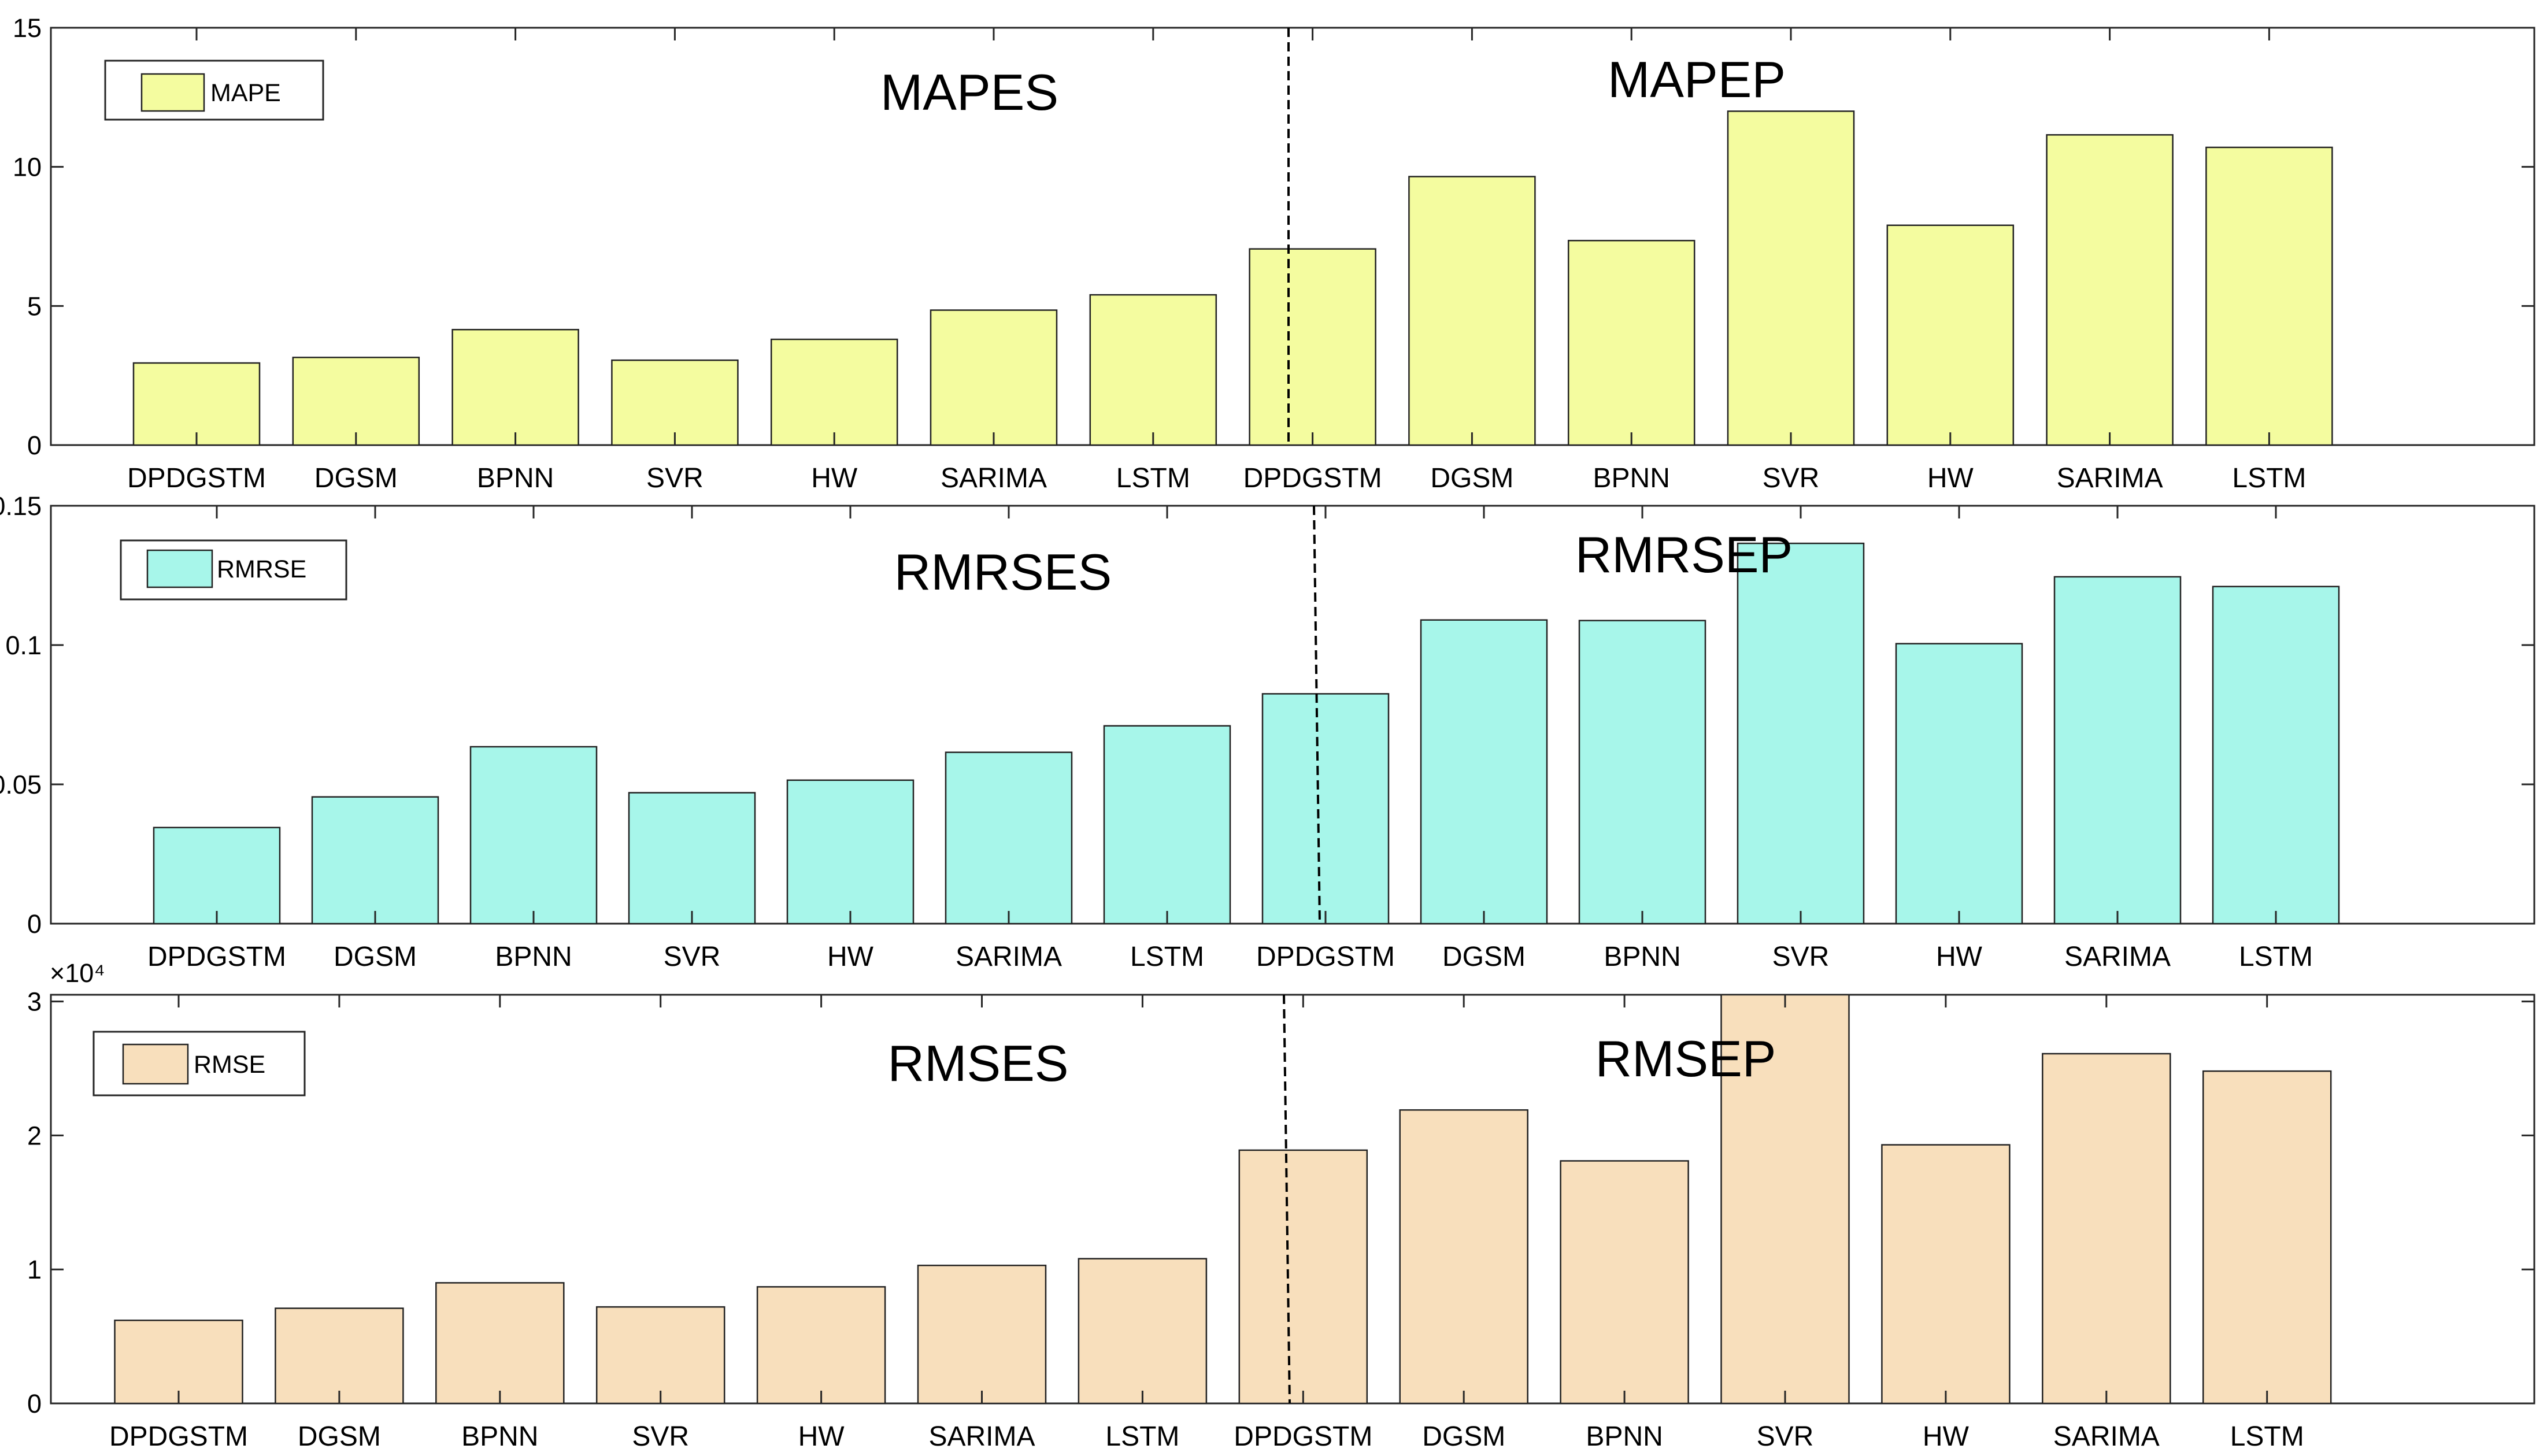  I want to click on y-exponent-label: ×10⁴, so click(77, 973).